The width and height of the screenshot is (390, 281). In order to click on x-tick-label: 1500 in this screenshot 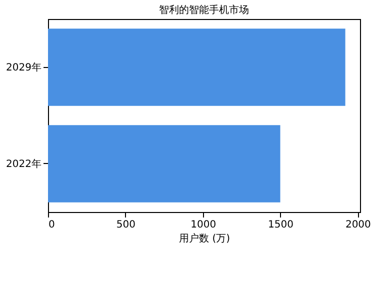, I will do `click(281, 225)`.